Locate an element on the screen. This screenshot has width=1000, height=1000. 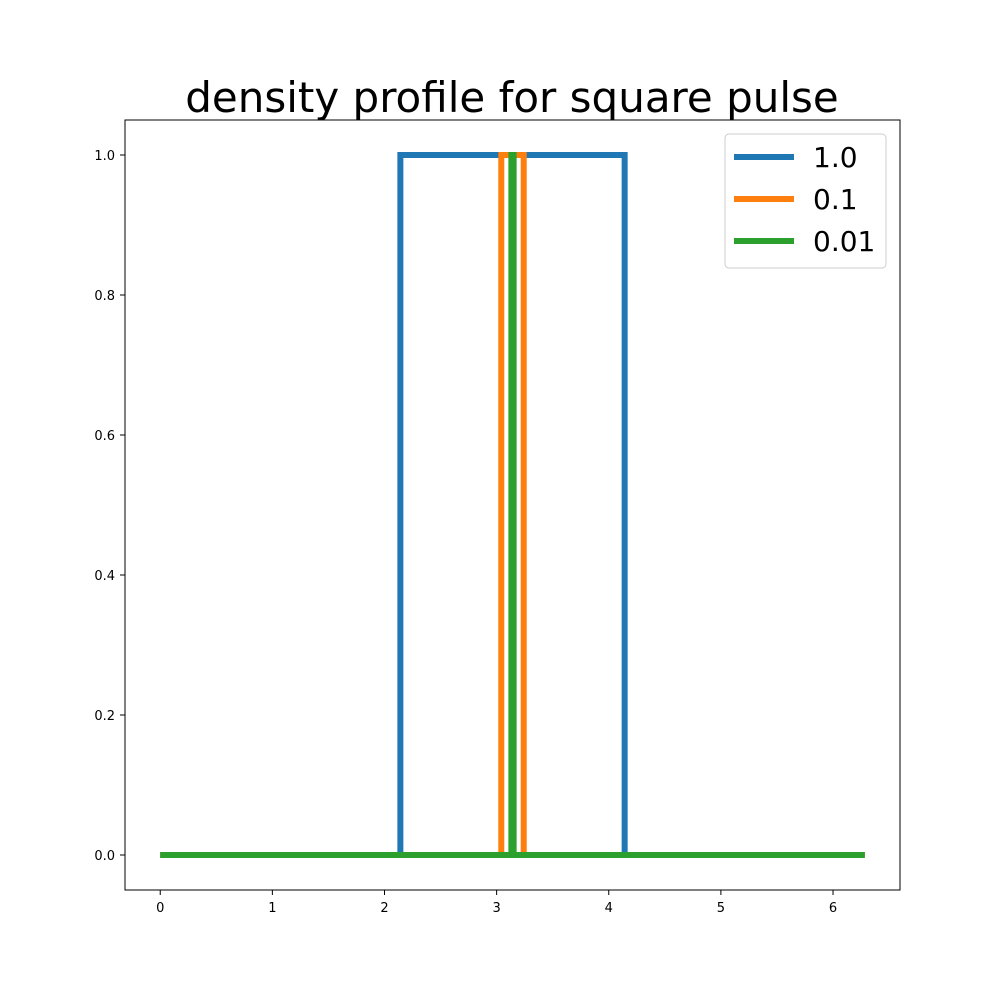
legend: 1.0 0.1 0.01 is located at coordinates (805, 201).